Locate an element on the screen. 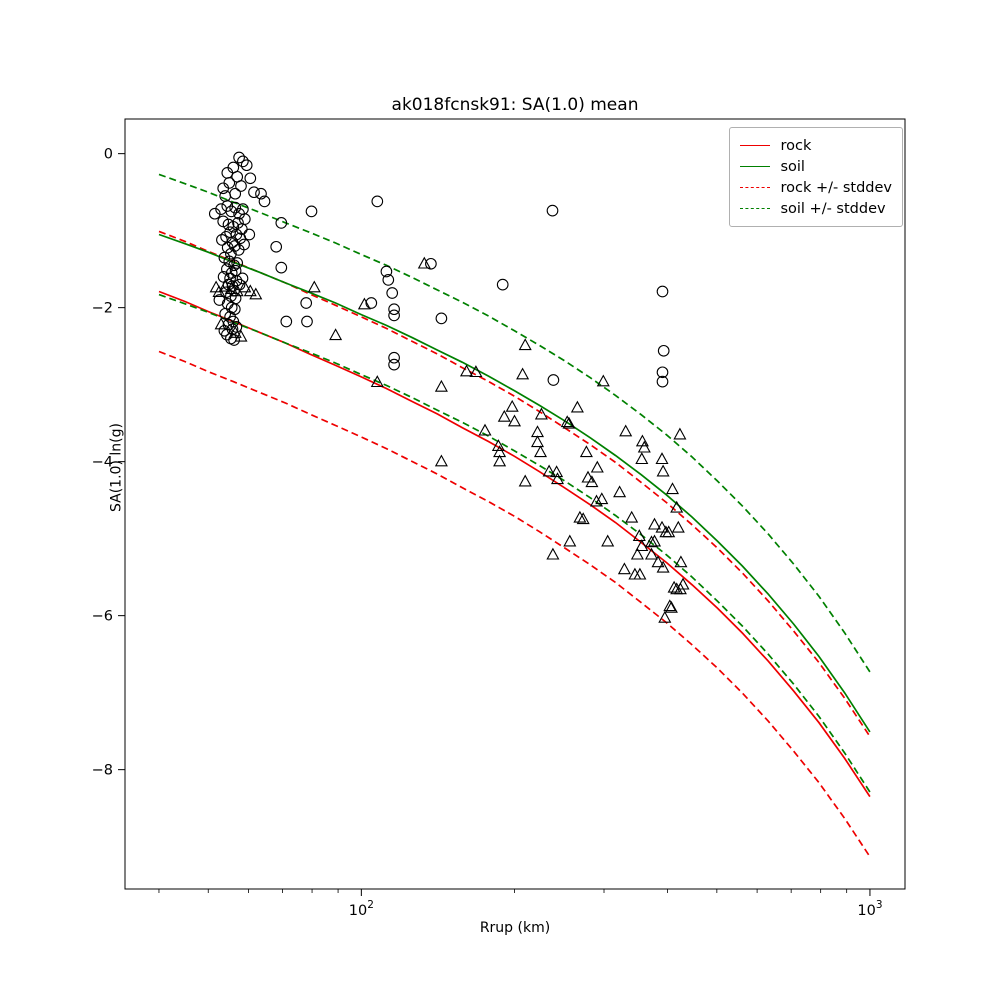 Image resolution: width=1000 pixels, height=1000 pixels. legend-label: soil +/- stddev is located at coordinates (833, 208).